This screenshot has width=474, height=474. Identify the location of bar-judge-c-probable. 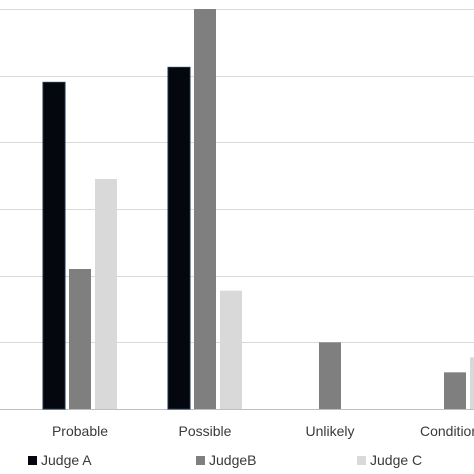
(106, 294).